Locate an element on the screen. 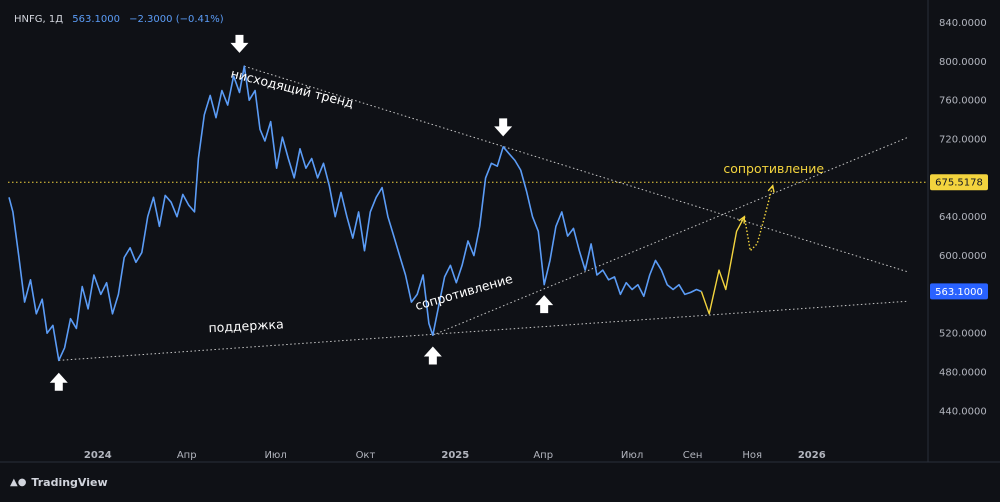  y-tick-label: 840.0000 is located at coordinates (963, 23).